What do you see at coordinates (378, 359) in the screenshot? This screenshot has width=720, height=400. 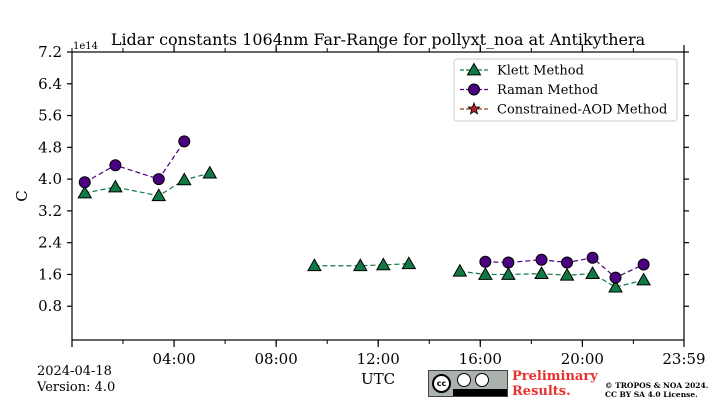 I see `x-tick-label: 12:00` at bounding box center [378, 359].